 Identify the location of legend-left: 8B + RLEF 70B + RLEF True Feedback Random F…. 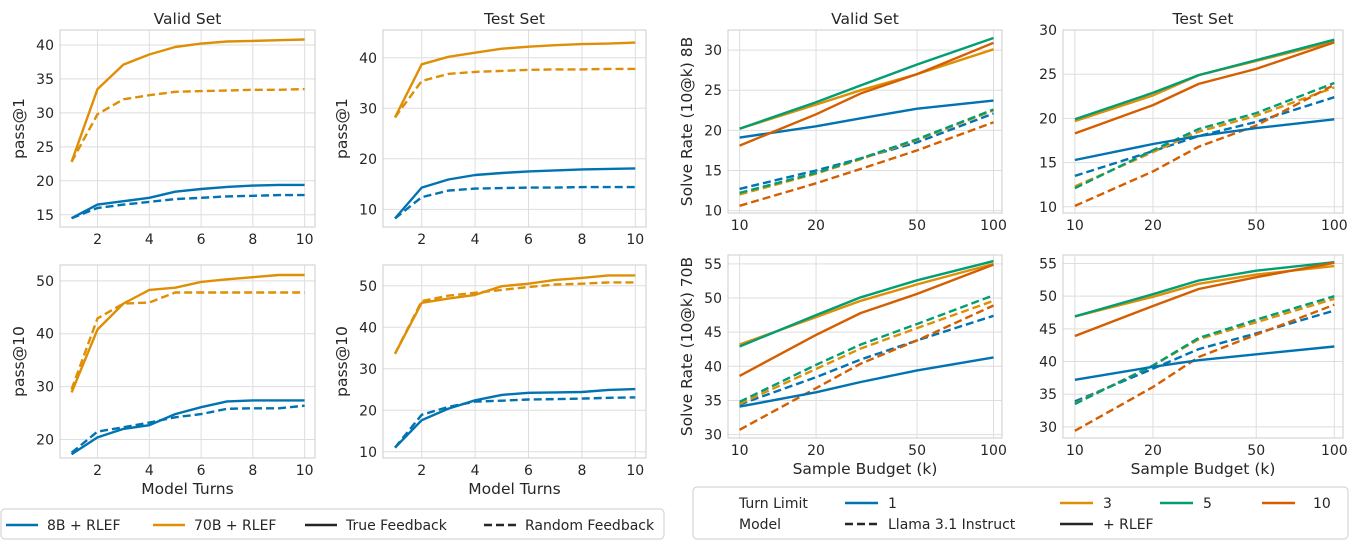
(332, 524).